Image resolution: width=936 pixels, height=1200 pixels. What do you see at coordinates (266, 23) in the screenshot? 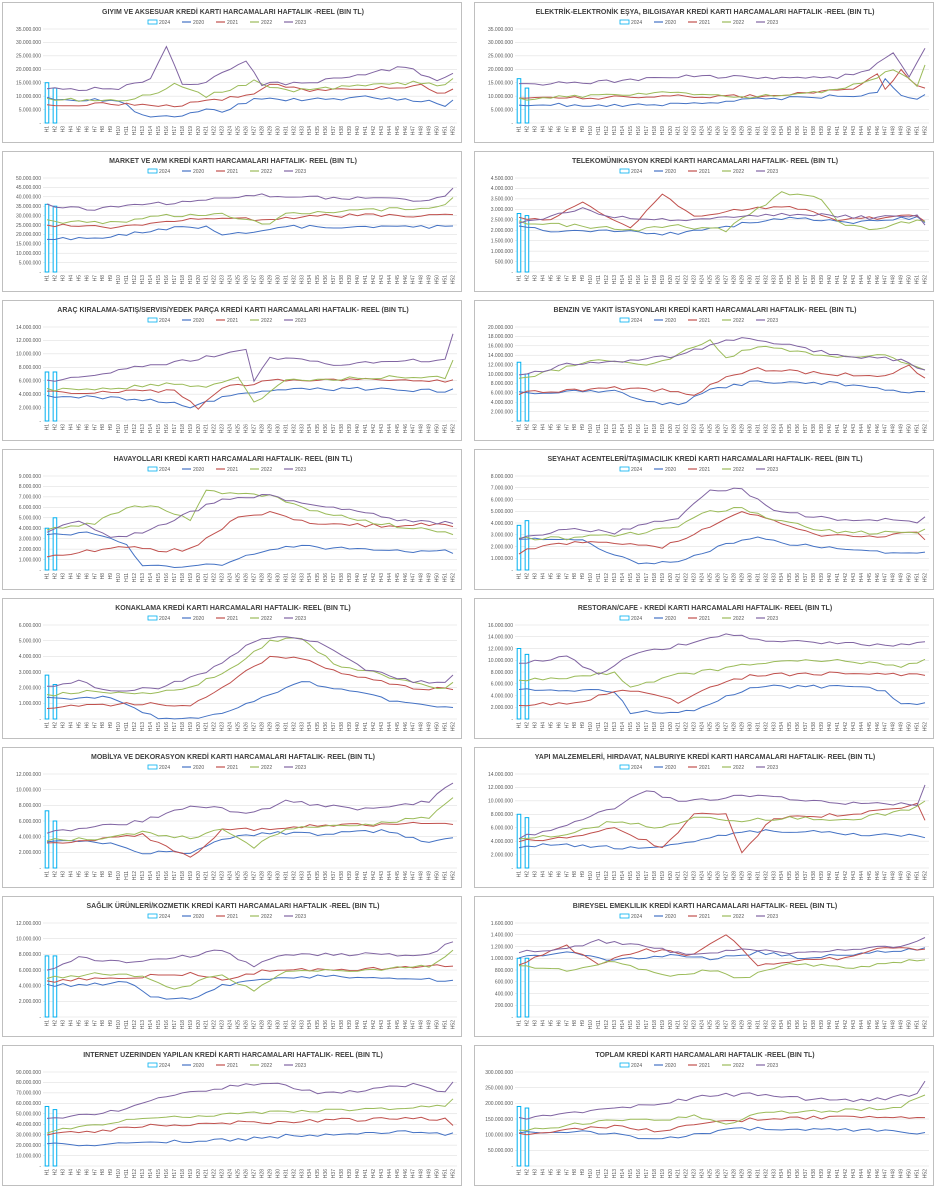
I see `legend-label: 2022` at bounding box center [266, 23].